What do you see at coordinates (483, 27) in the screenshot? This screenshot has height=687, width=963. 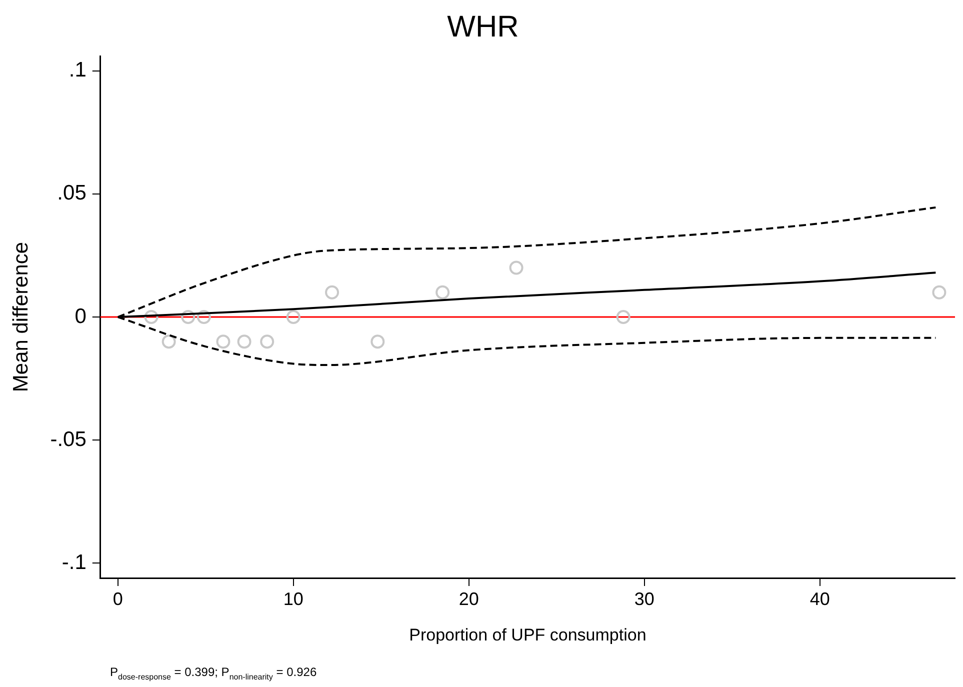 I see `chart-title: WHR` at bounding box center [483, 27].